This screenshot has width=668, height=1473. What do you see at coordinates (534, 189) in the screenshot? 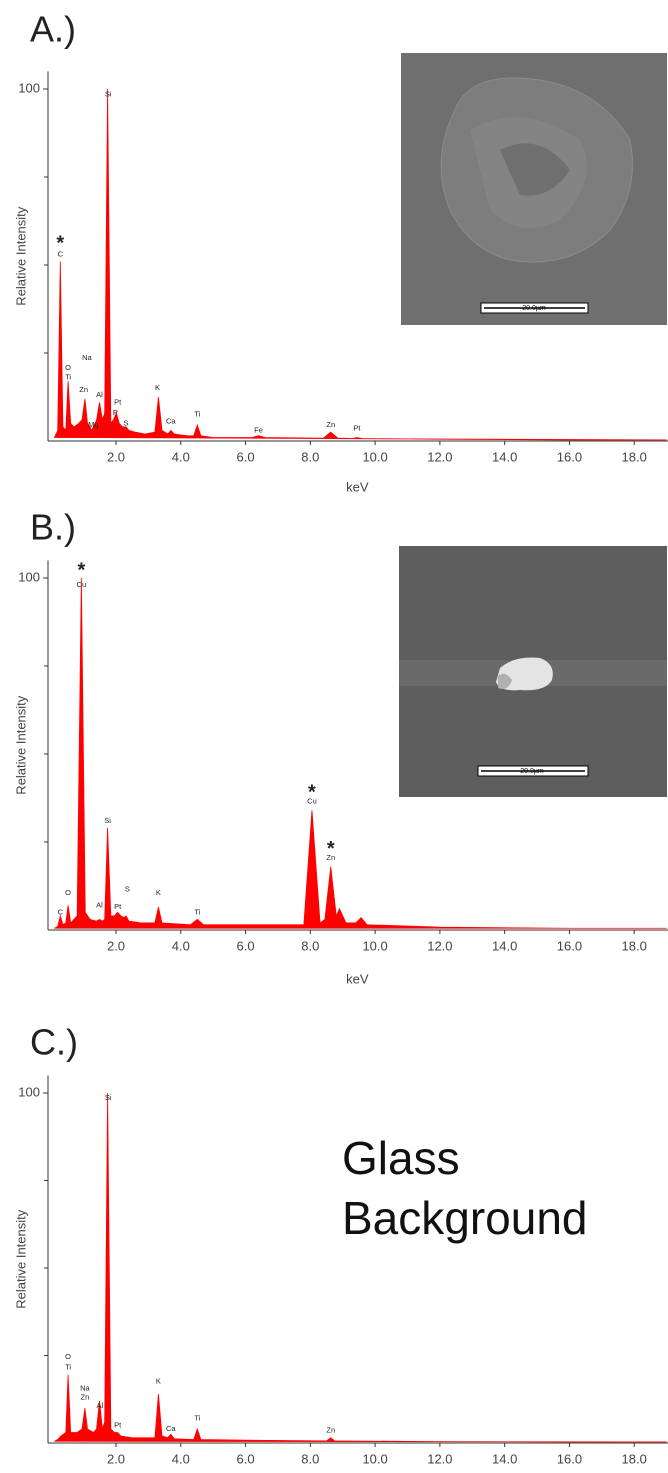
I see `sem-image-a` at bounding box center [534, 189].